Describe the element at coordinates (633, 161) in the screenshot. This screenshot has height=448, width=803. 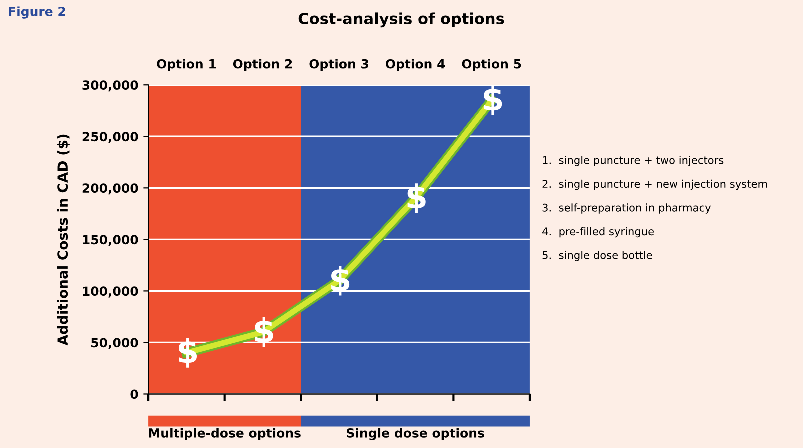
I see `text: 1. single puncture + two injectors` at that location.